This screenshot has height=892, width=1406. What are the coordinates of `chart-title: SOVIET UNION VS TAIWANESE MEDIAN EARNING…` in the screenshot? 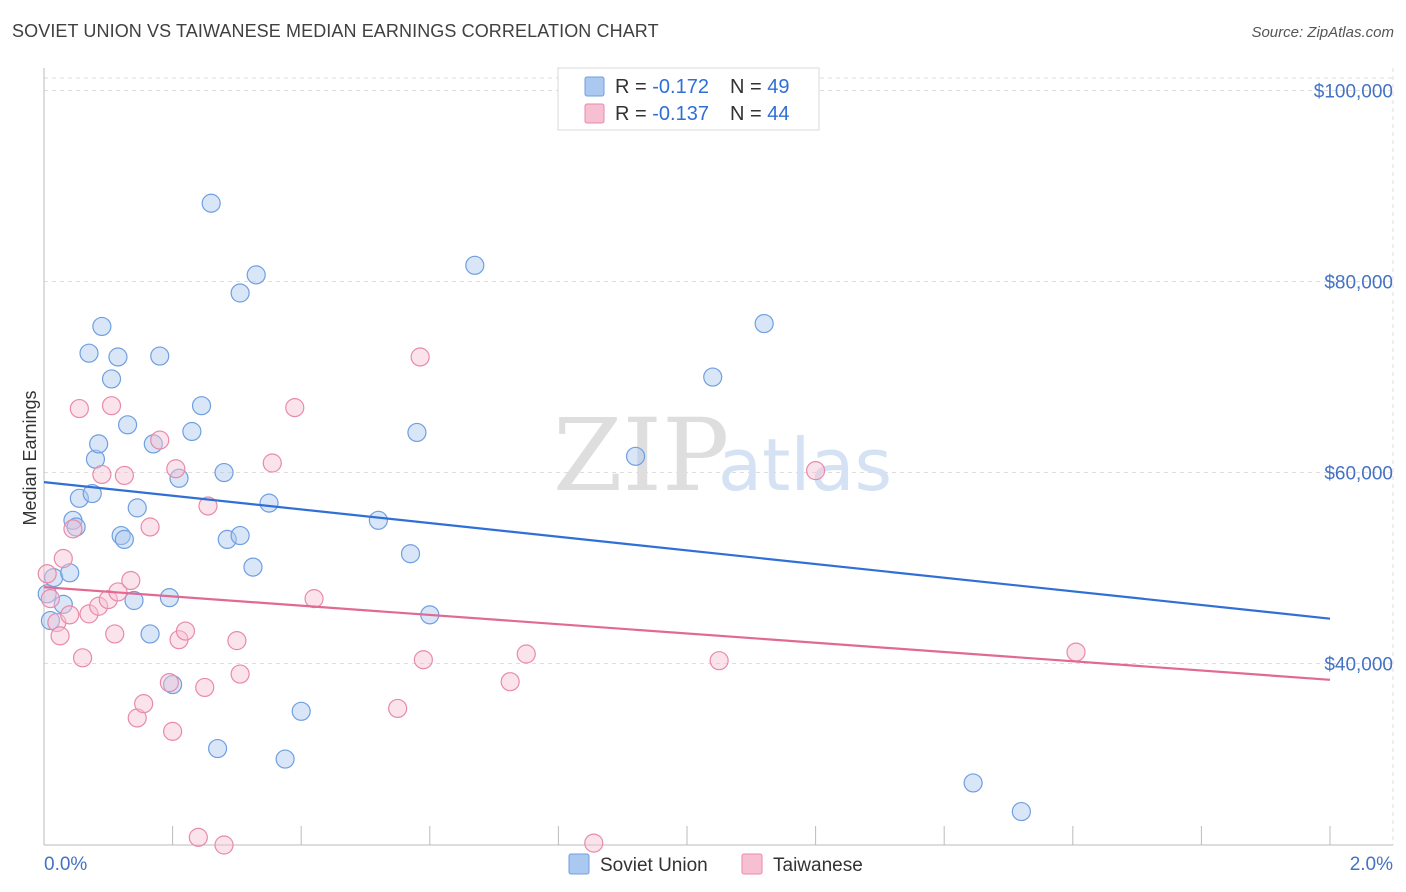 It's located at (335, 31).